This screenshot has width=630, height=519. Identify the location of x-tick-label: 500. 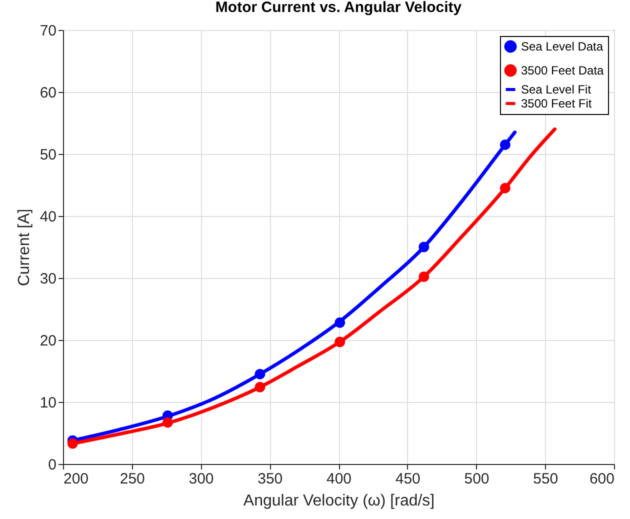
(477, 479).